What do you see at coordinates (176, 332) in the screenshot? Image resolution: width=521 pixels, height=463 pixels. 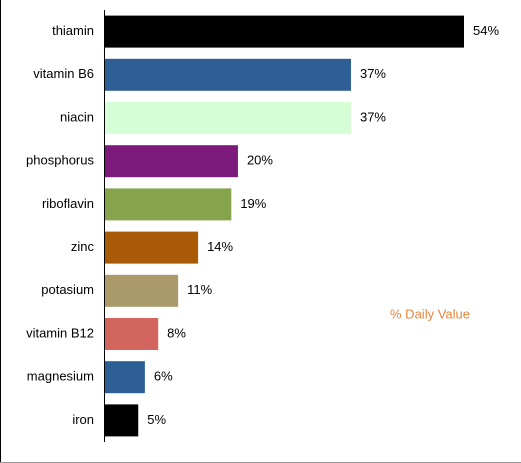 I see `value-label: 8%` at bounding box center [176, 332].